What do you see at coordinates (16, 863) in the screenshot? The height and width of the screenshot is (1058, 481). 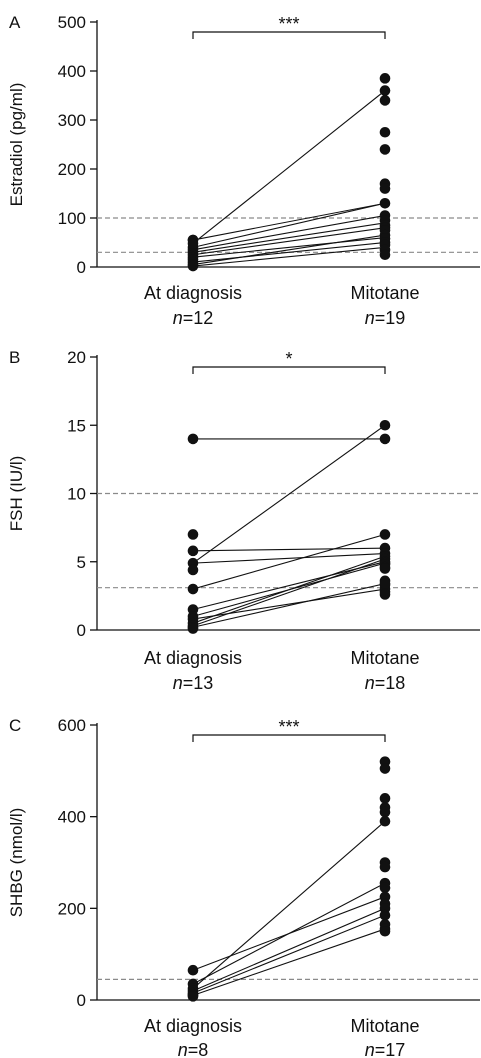 I see `y-axis-title: SHBG (nmol/l)` at bounding box center [16, 863].